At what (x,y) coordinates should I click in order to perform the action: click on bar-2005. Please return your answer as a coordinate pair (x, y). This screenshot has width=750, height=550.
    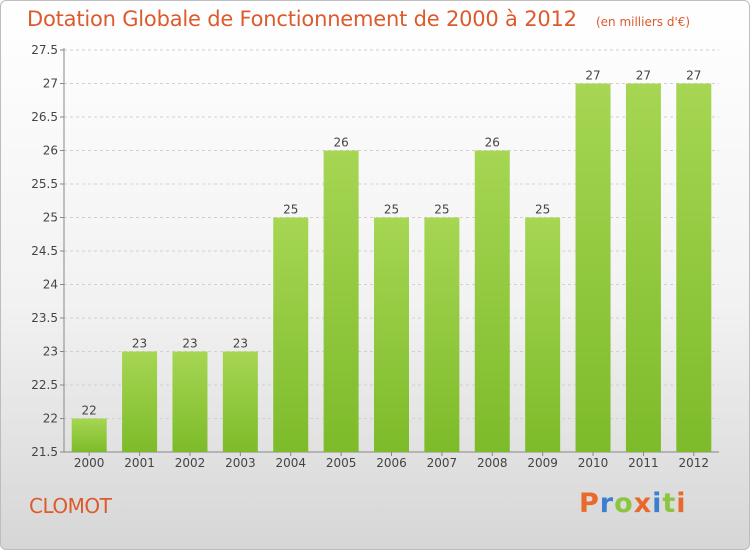
    Looking at the image, I should click on (341, 301).